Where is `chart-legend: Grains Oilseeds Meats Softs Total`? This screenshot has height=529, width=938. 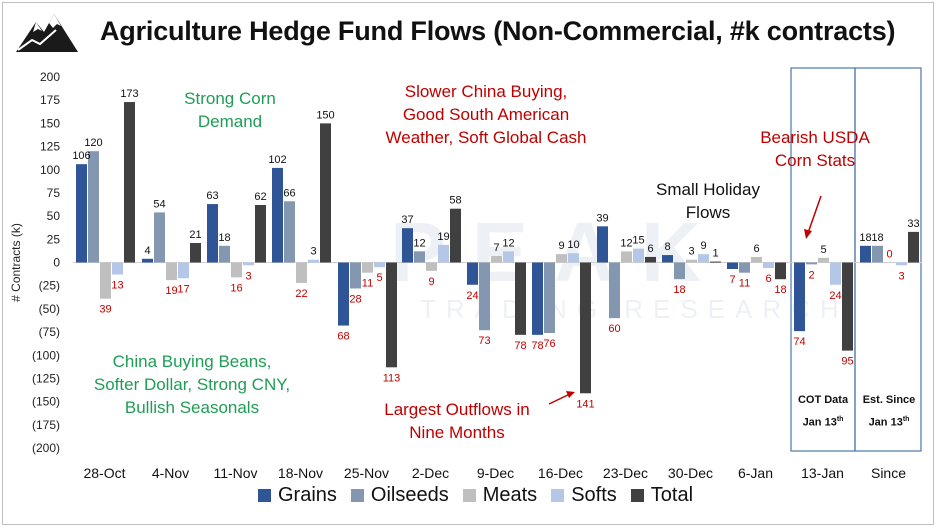 chart-legend: Grains Oilseeds Meats Softs Total is located at coordinates (482, 495).